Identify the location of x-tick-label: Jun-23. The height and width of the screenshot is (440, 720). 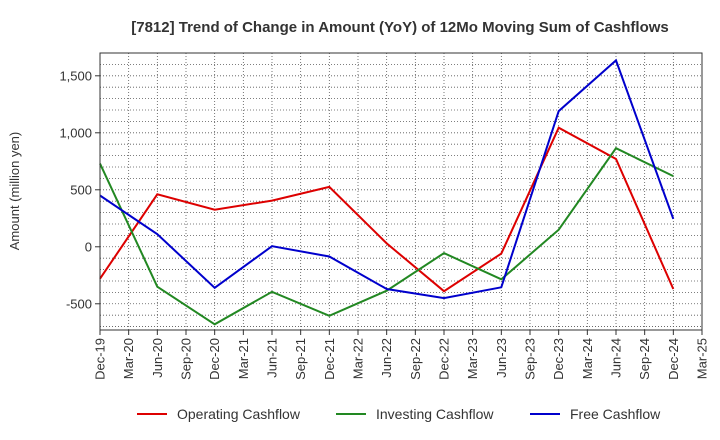
(501, 358).